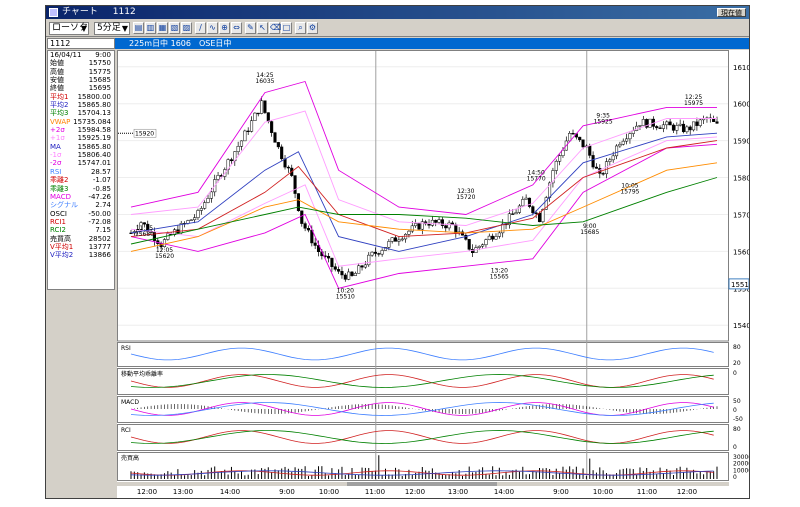  Describe the element at coordinates (164, 256) in the screenshot. I see `annotation-price: 15620` at that location.